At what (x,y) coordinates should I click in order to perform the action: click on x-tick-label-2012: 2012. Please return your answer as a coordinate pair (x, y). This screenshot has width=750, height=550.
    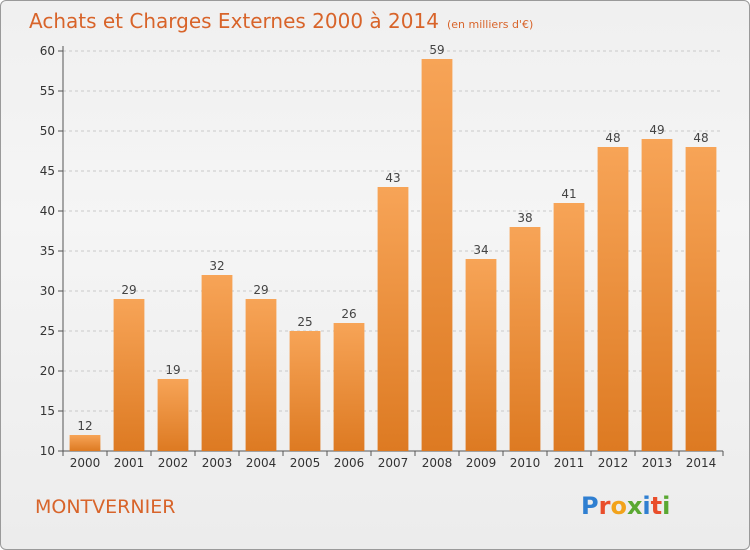
    Looking at the image, I should click on (613, 463).